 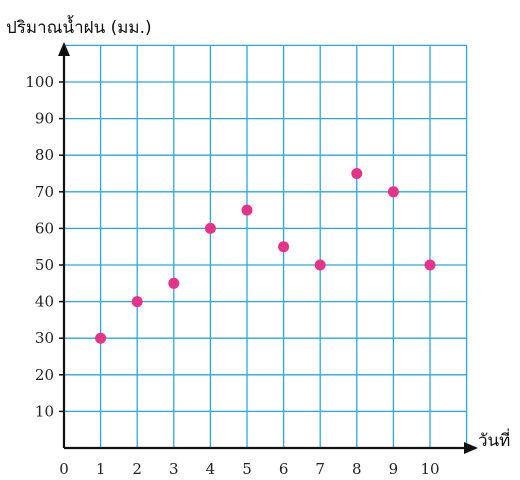 What do you see at coordinates (471, 448) in the screenshot?
I see `x-axis-arrow` at bounding box center [471, 448].